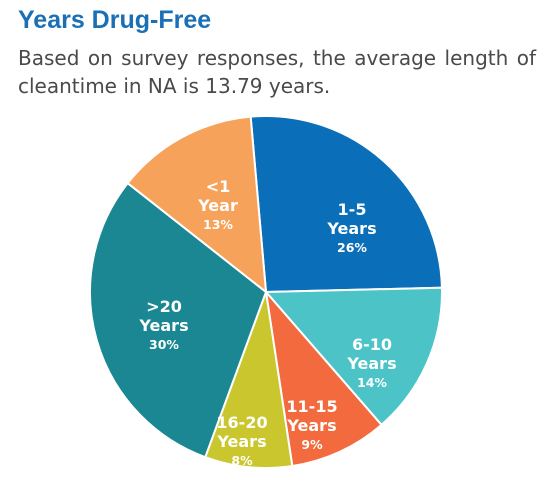 The height and width of the screenshot is (477, 549). Describe the element at coordinates (163, 324) in the screenshot. I see `slice-label-4: >20 Years 30%` at that location.